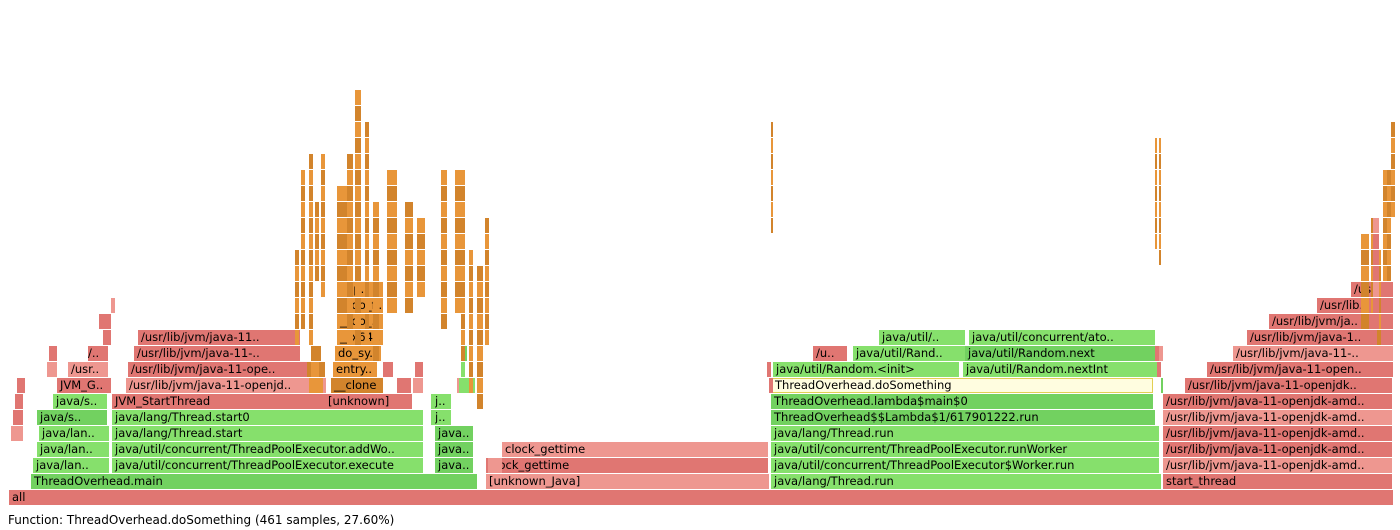 The image size is (1400, 530). Describe the element at coordinates (1277, 465) in the screenshot. I see `frame-usr-lib-jvm-java-11-openjdk-amd: /usr/lib/jvm/java-11-openjdk-amd..` at that location.